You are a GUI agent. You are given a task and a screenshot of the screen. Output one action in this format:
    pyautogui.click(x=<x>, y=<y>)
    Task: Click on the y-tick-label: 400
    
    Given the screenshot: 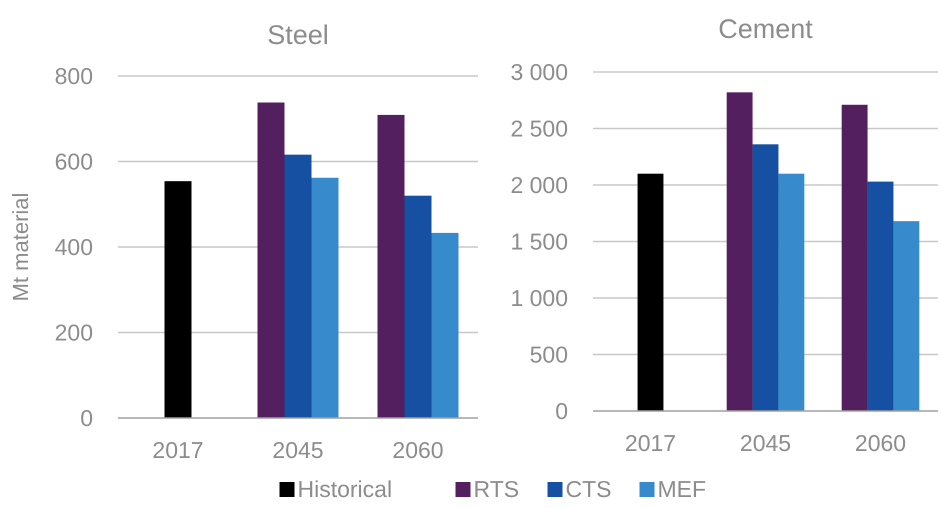 What is the action you would take?
    pyautogui.click(x=73, y=247)
    